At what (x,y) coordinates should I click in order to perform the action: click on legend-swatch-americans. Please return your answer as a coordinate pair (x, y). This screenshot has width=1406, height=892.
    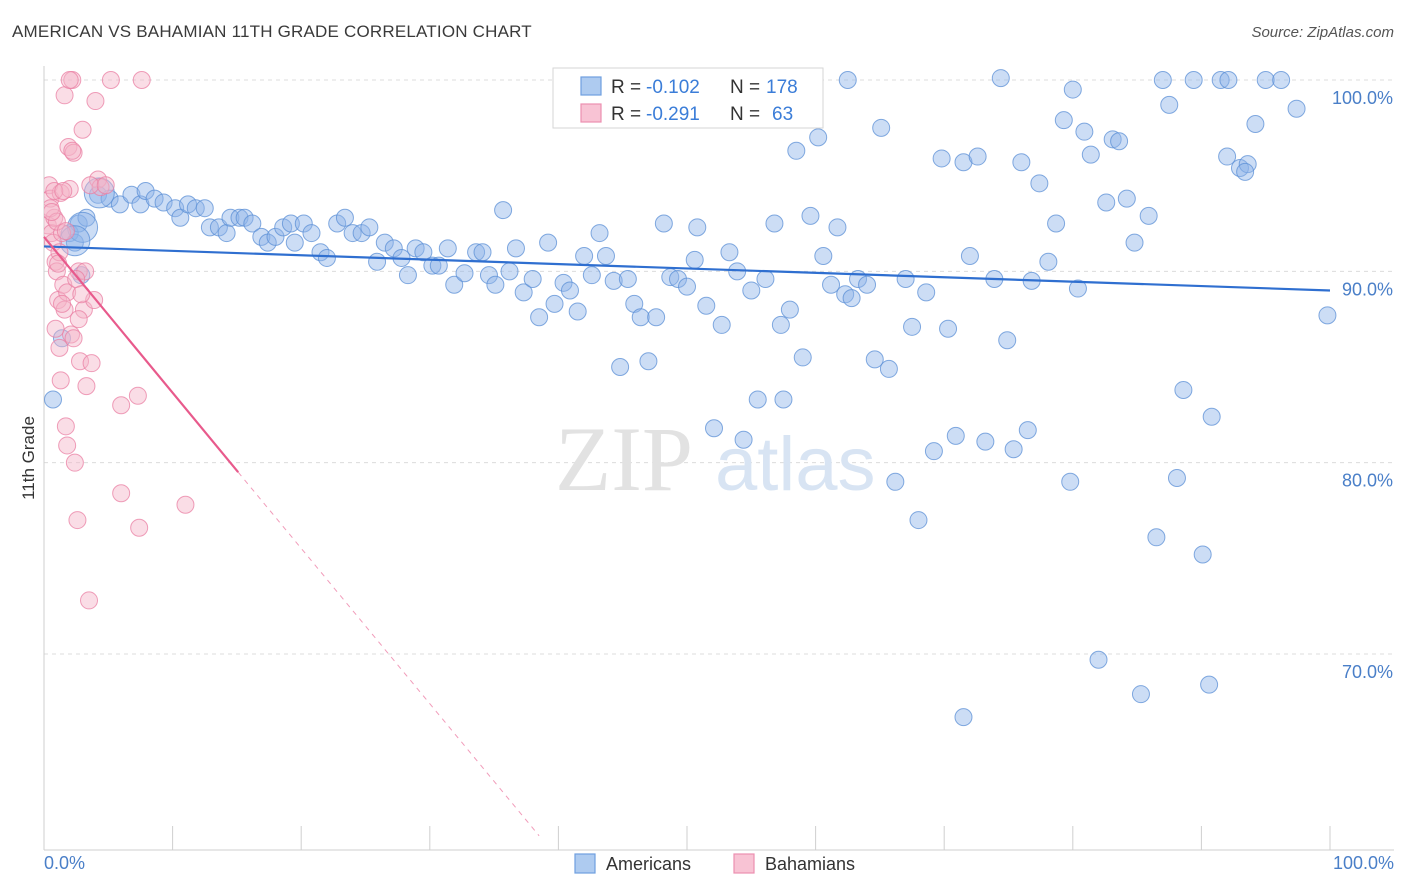
    Looking at the image, I should click on (591, 86).